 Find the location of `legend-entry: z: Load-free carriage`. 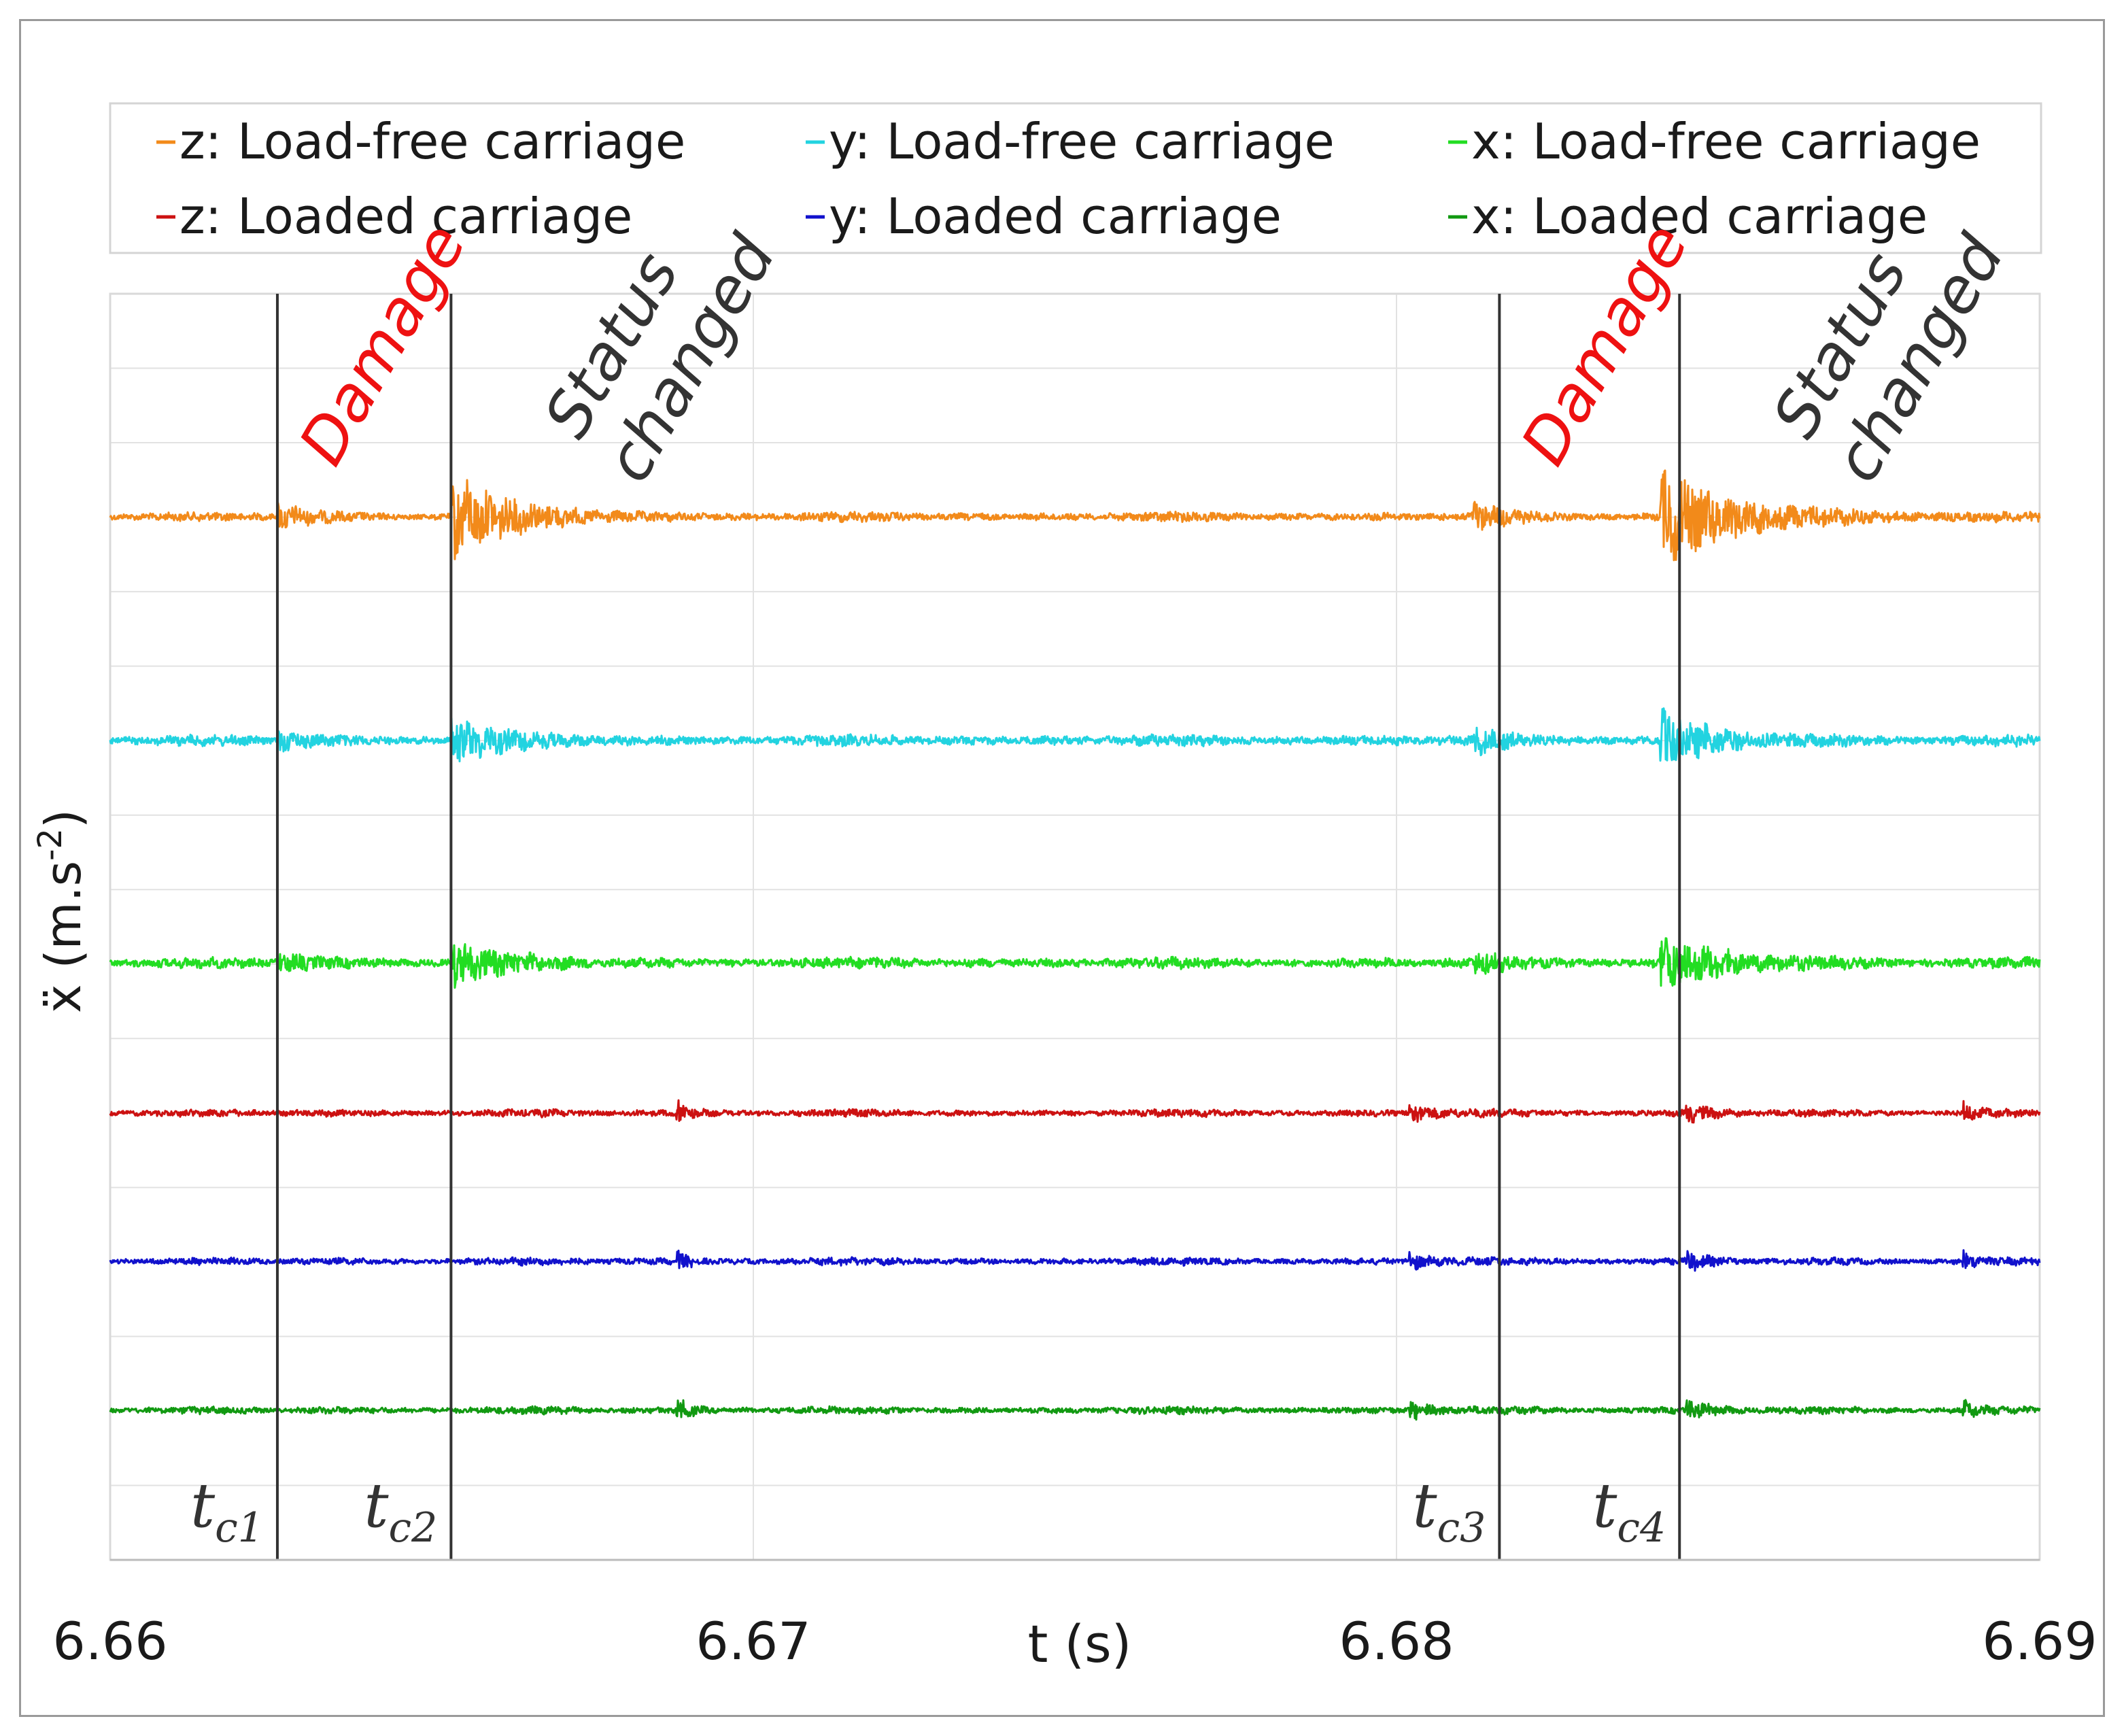

legend-entry: z: Load-free carriage is located at coordinates (432, 141).